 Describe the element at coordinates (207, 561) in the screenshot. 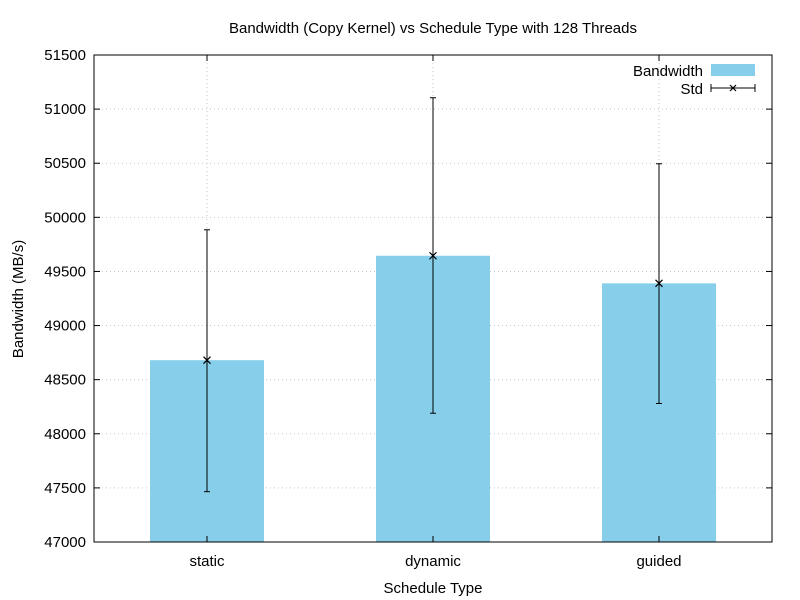

I see `x-tick-label-static: static` at that location.